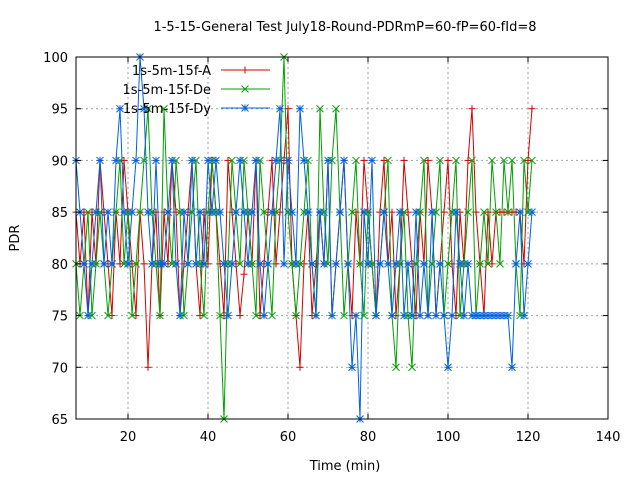 The height and width of the screenshot is (484, 640). I want to click on x-tick-label: 40, so click(208, 437).